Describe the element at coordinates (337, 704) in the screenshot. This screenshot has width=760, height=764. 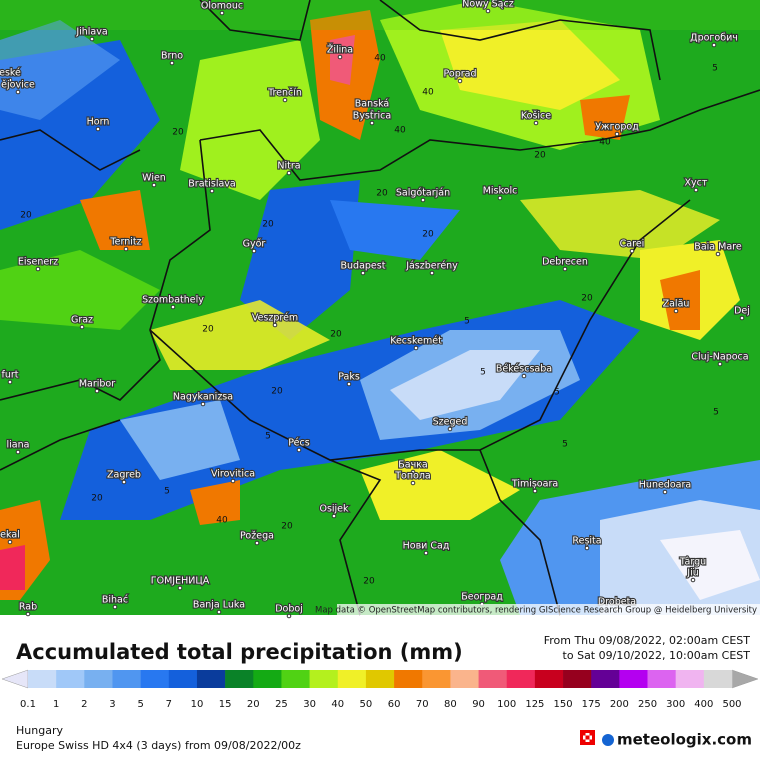
I see `legend-label: 40` at that location.